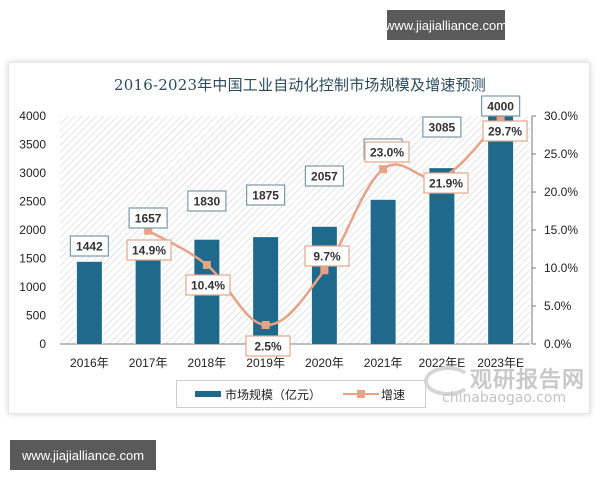  I want to click on watermark-top: www.jiajialliance.com, so click(446, 25).